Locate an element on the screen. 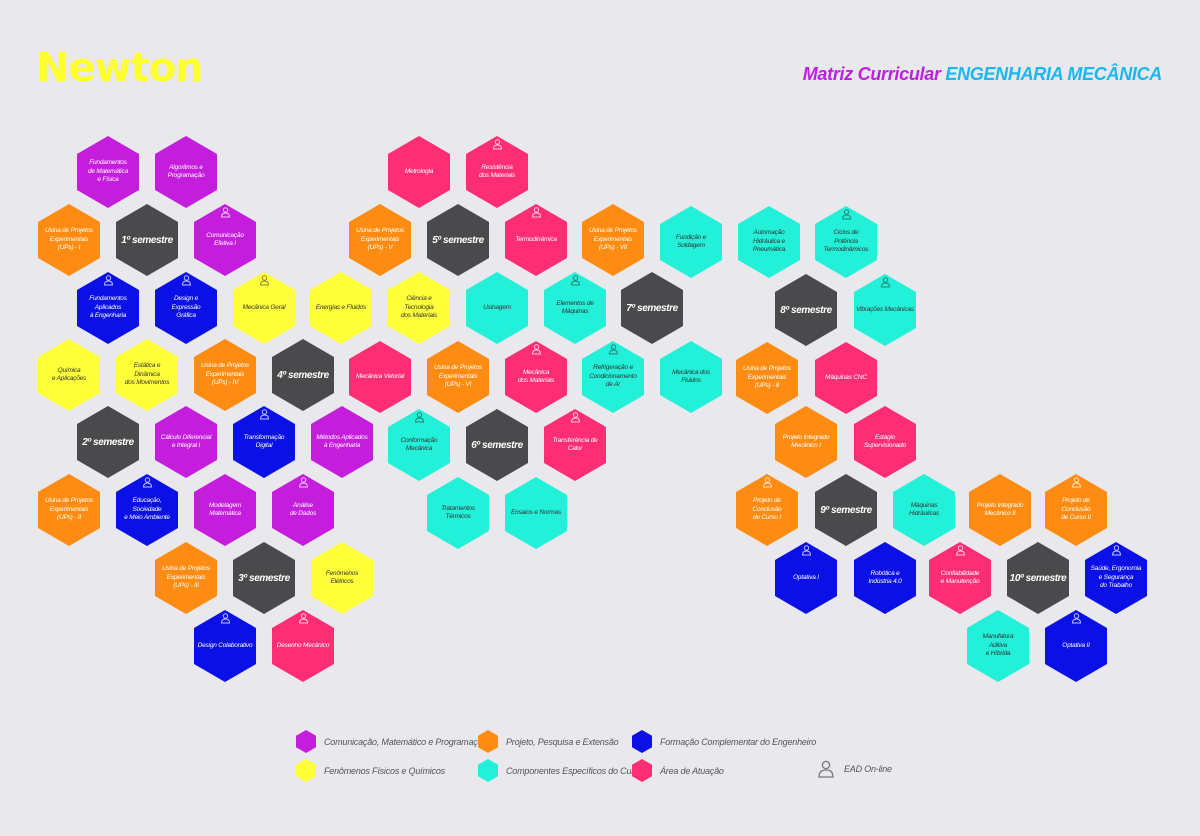 The width and height of the screenshot is (1200, 836). course-hex: Elementos de Máquinas is located at coordinates (575, 308).